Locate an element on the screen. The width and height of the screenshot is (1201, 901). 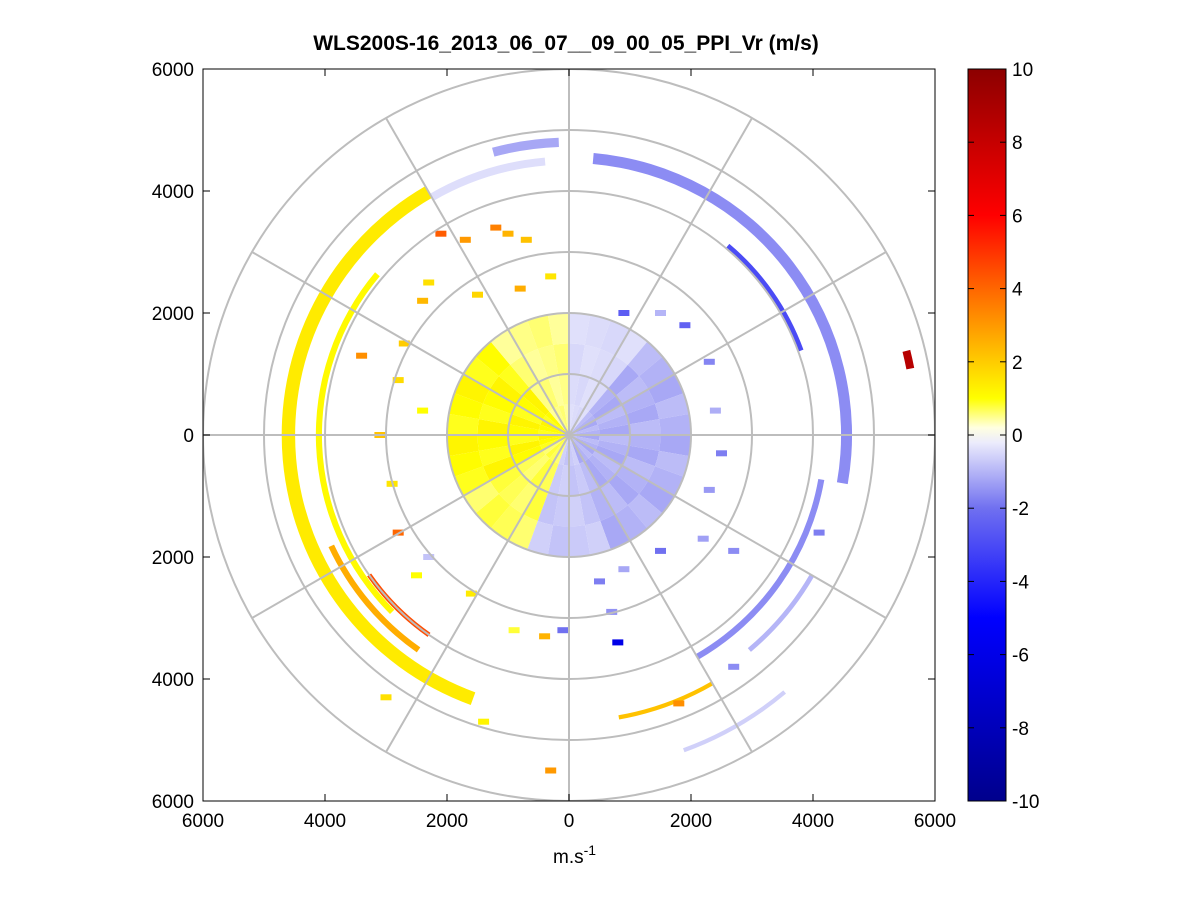
colorbar-gradient is located at coordinates (987, 435).